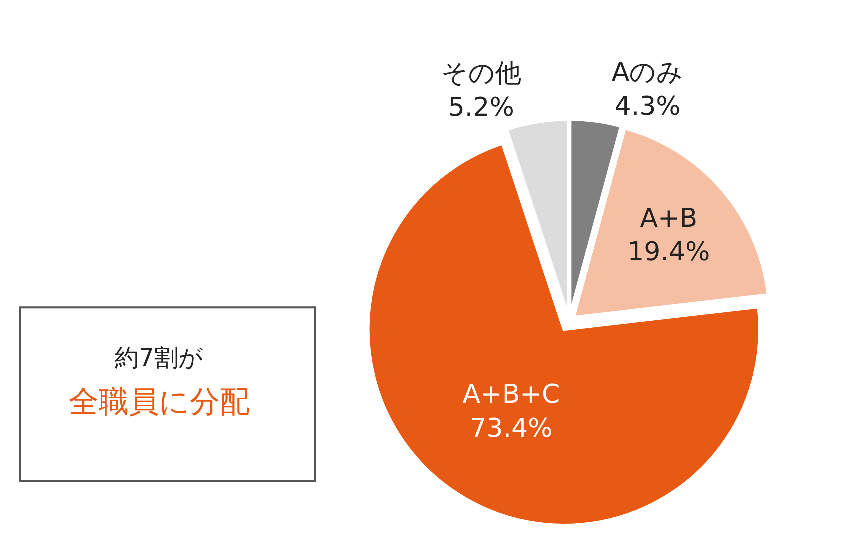 This screenshot has height=550, width=860. What do you see at coordinates (648, 73) in the screenshot?
I see `slice-label: Aのみ` at bounding box center [648, 73].